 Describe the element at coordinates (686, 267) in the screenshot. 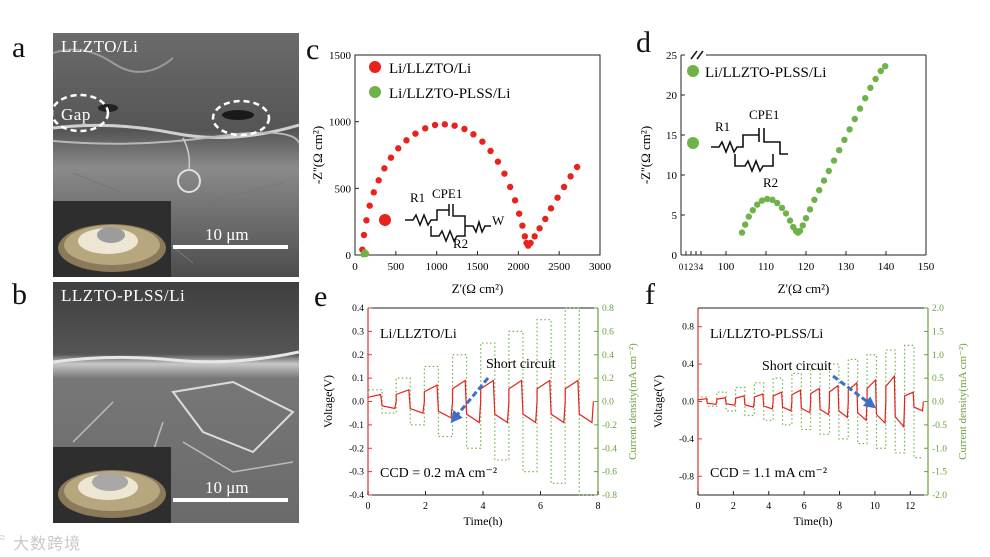

I see `x-tick-label: 1` at that location.